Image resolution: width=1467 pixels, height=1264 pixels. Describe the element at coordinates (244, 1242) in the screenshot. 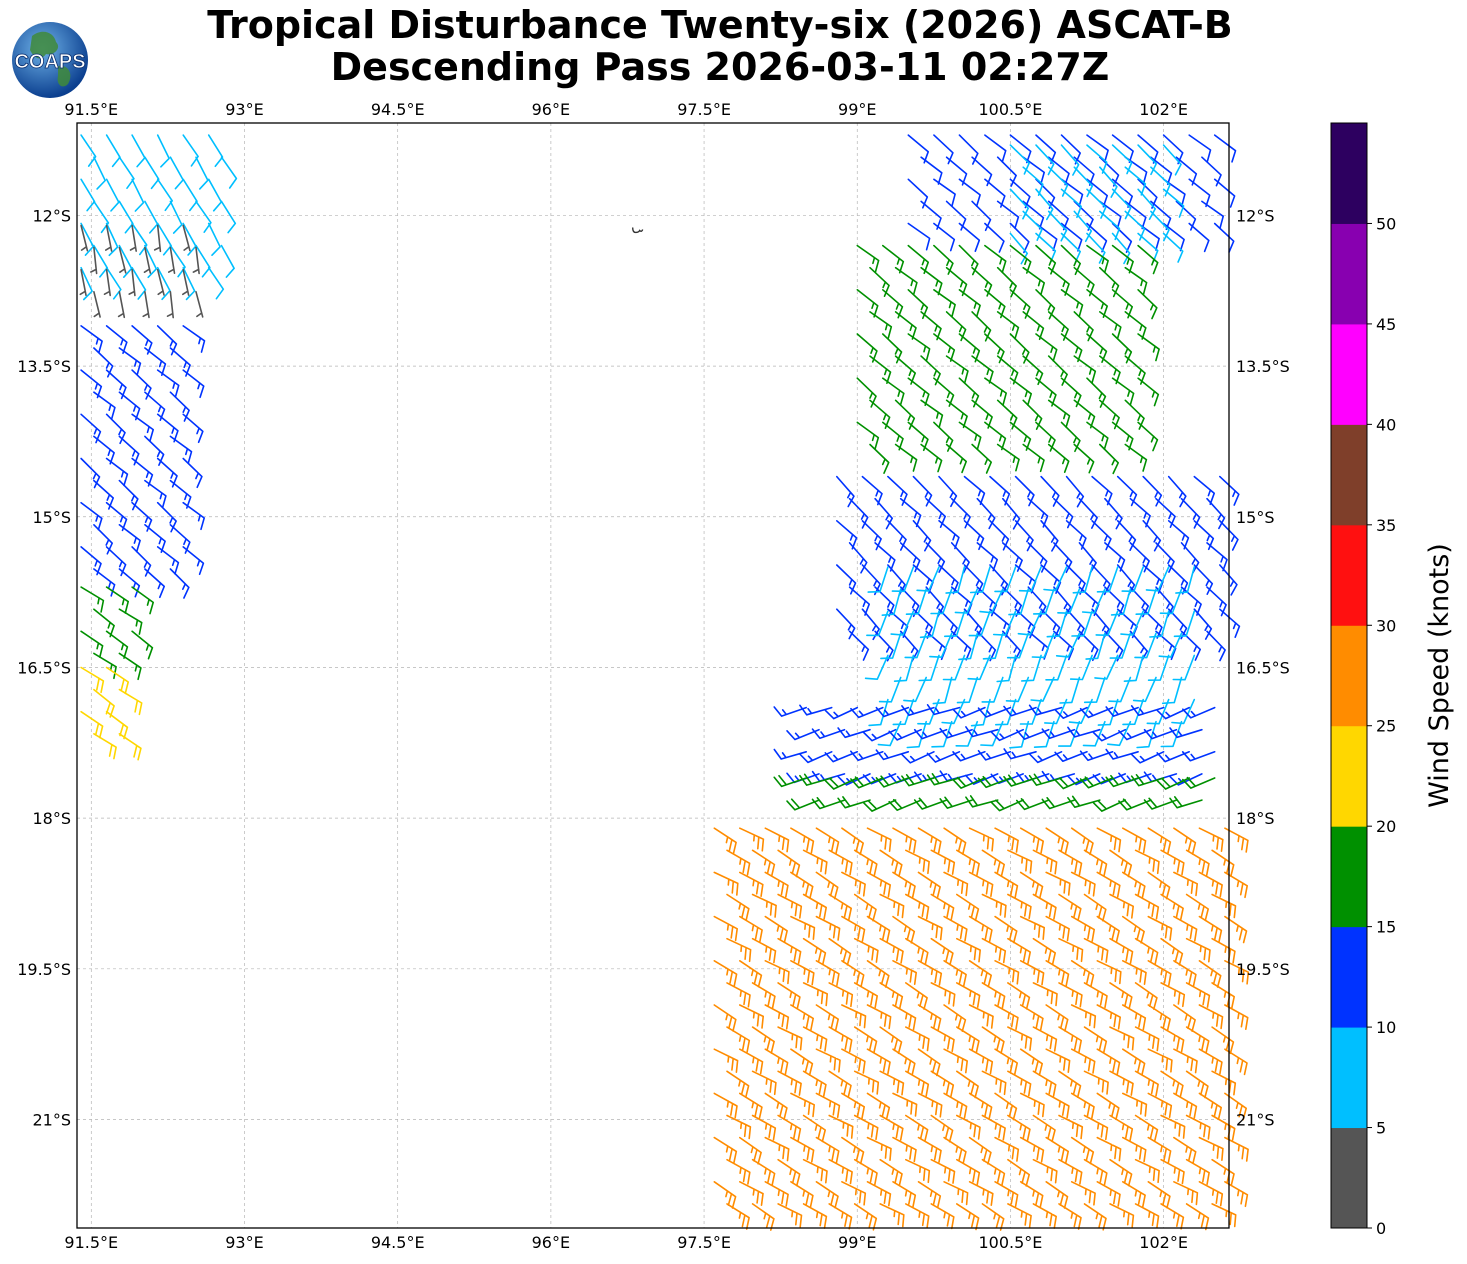

I see `lon-label-bottom: 93°E` at that location.